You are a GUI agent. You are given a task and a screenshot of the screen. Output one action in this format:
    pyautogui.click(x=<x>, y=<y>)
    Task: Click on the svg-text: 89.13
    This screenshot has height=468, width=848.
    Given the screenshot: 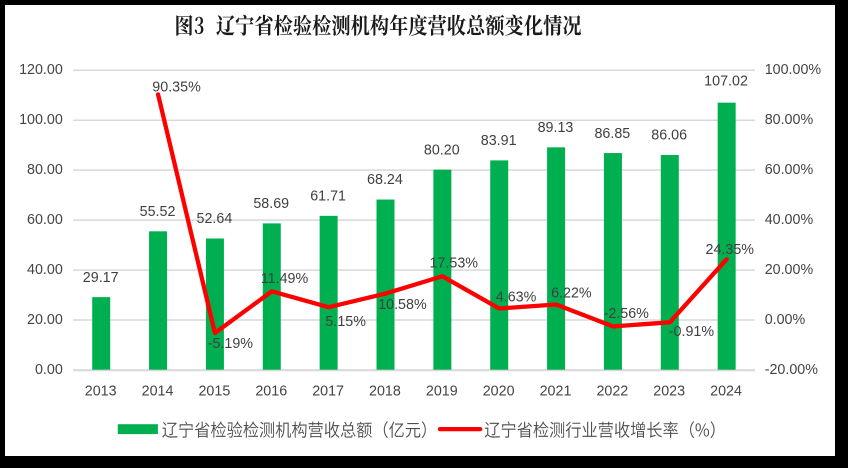 What is the action you would take?
    pyautogui.click(x=556, y=128)
    